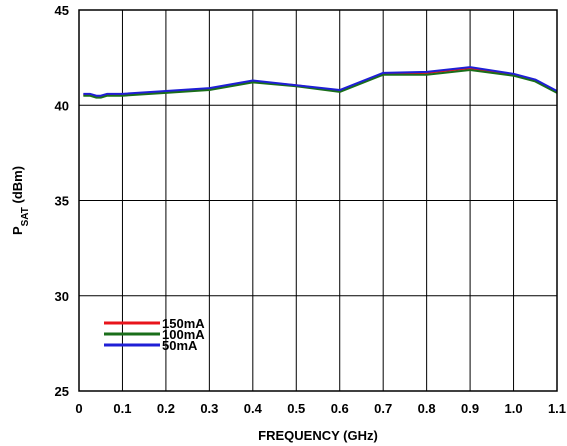  Describe the element at coordinates (427, 408) in the screenshot. I see `x-tick-label: 0.8` at that location.